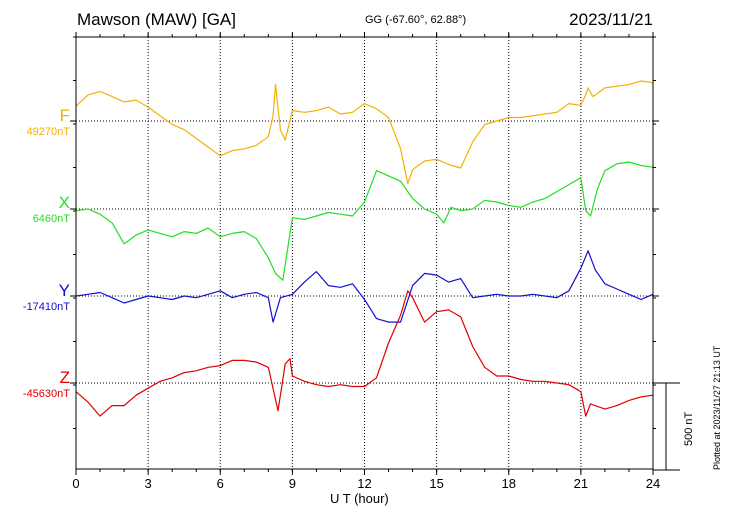 Image resolution: width=730 pixels, height=520 pixels. Describe the element at coordinates (64, 290) in the screenshot. I see `component-y-label: Y` at that location.